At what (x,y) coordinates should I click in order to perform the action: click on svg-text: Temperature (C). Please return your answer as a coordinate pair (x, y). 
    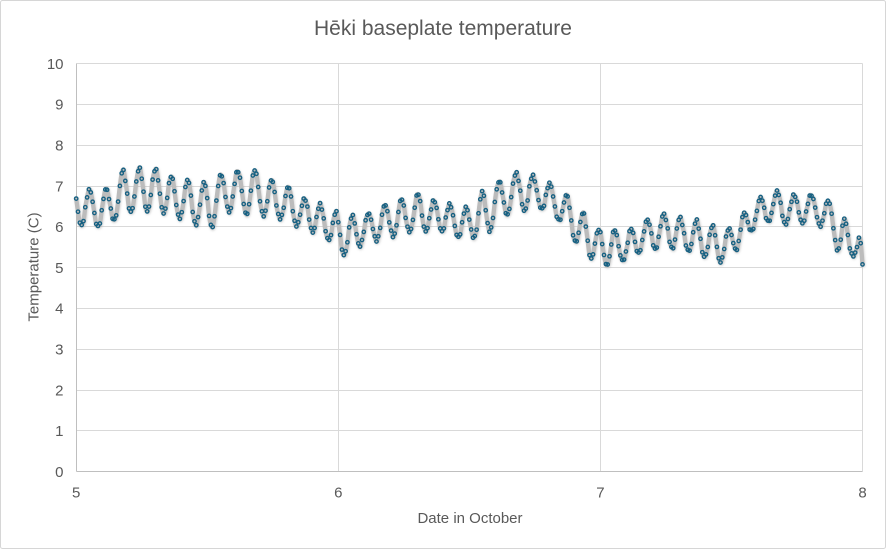
    Looking at the image, I should click on (34, 266).